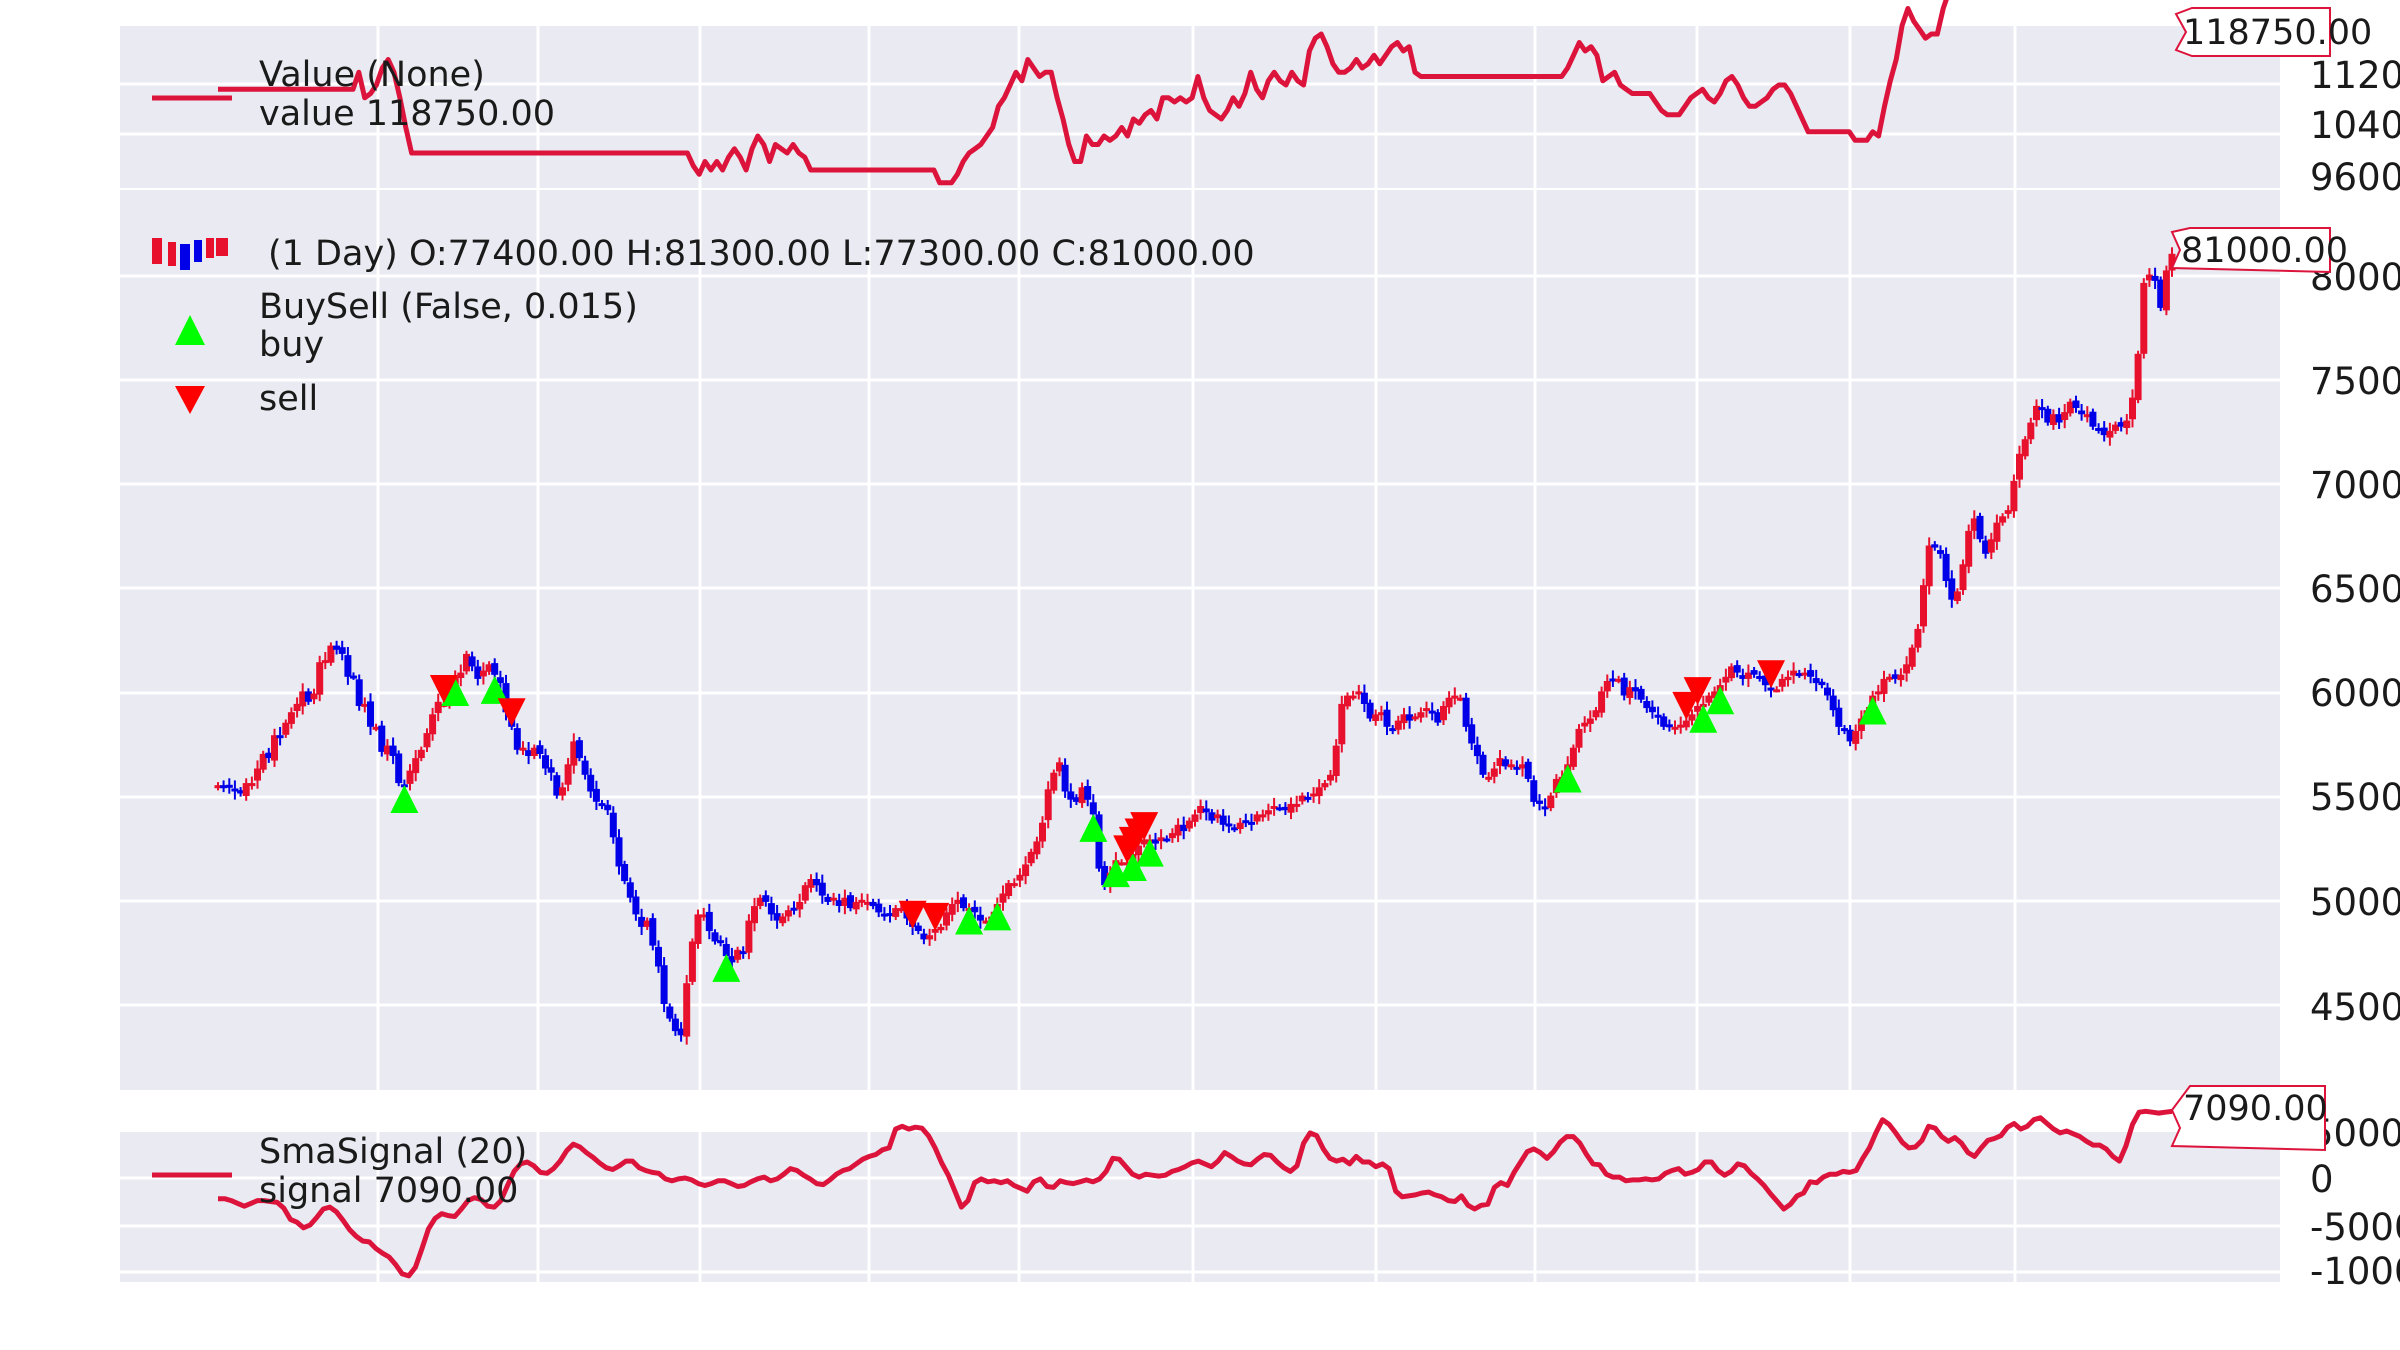 The height and width of the screenshot is (1350, 2400). I want to click on signal-legend-title: SmaSignal (20), so click(393, 1152).